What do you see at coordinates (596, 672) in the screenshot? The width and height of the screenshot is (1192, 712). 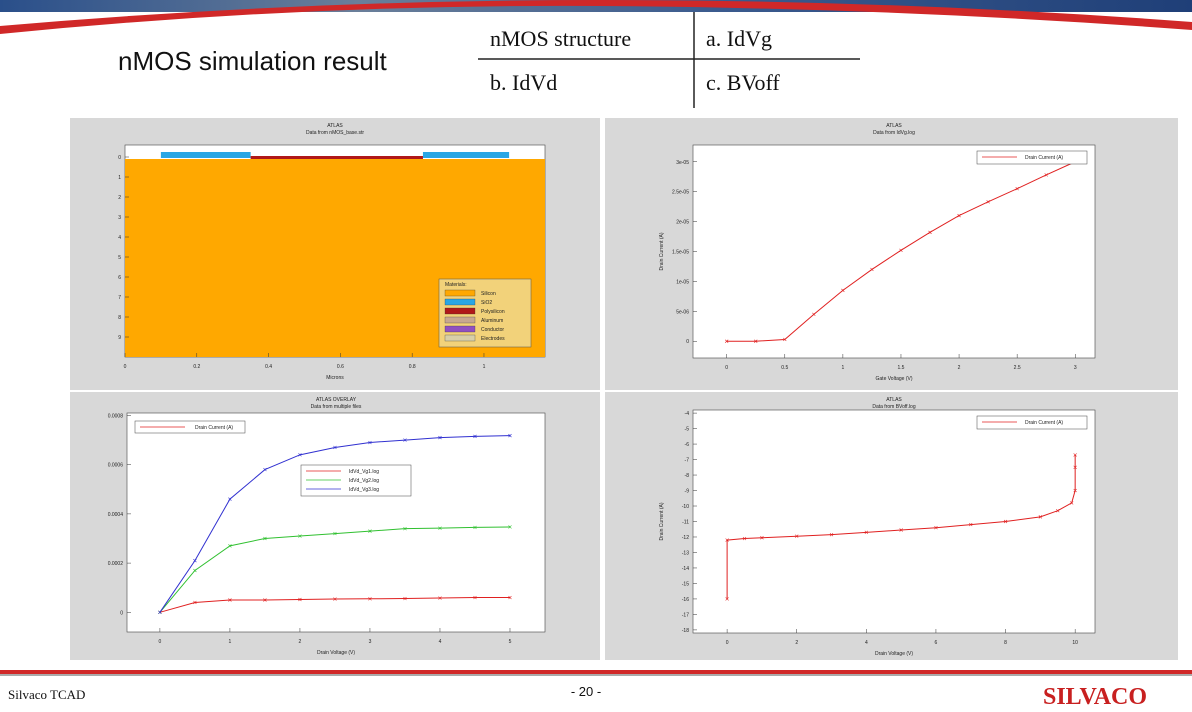 I see `footer-rule` at bounding box center [596, 672].